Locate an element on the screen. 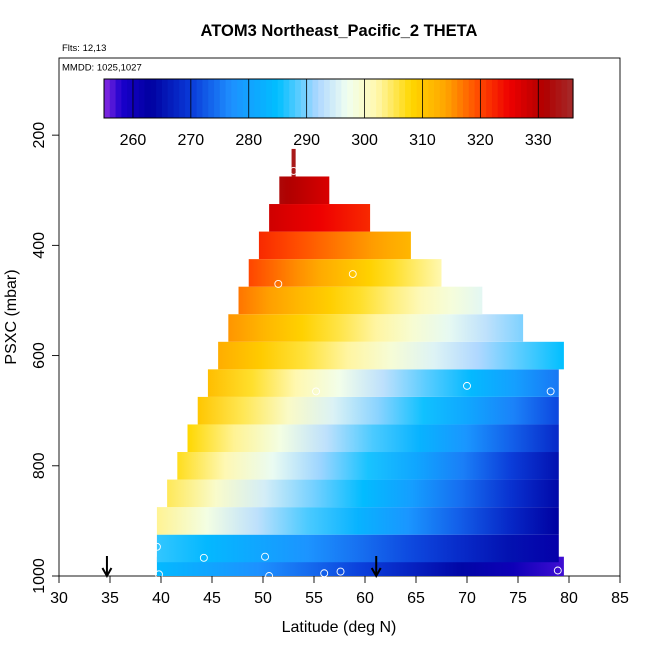 The height and width of the screenshot is (650, 650). colorbar-tick-label: 310 is located at coordinates (422, 140).